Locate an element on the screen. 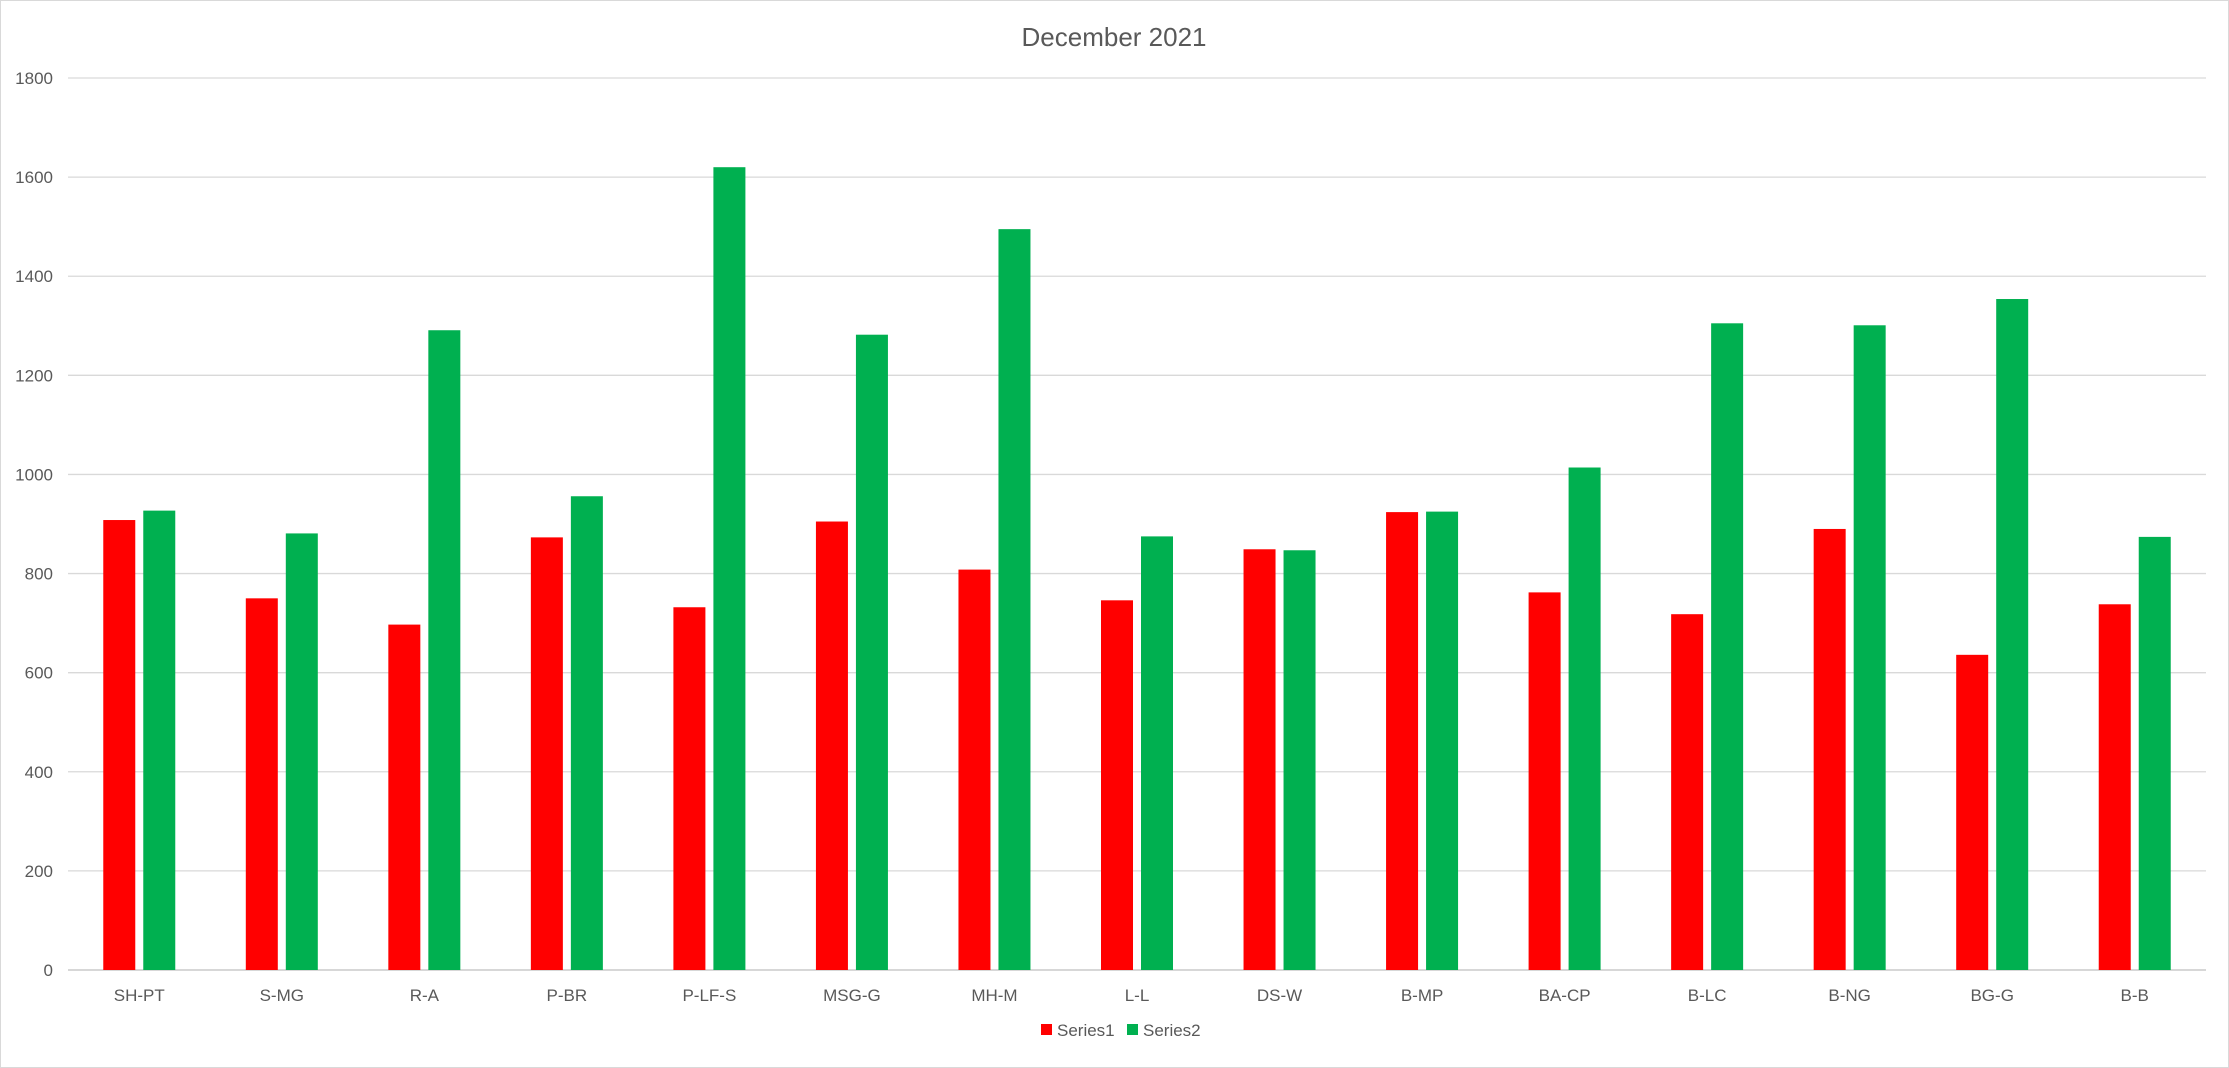  x-tick-label: MSG-G is located at coordinates (852, 995).